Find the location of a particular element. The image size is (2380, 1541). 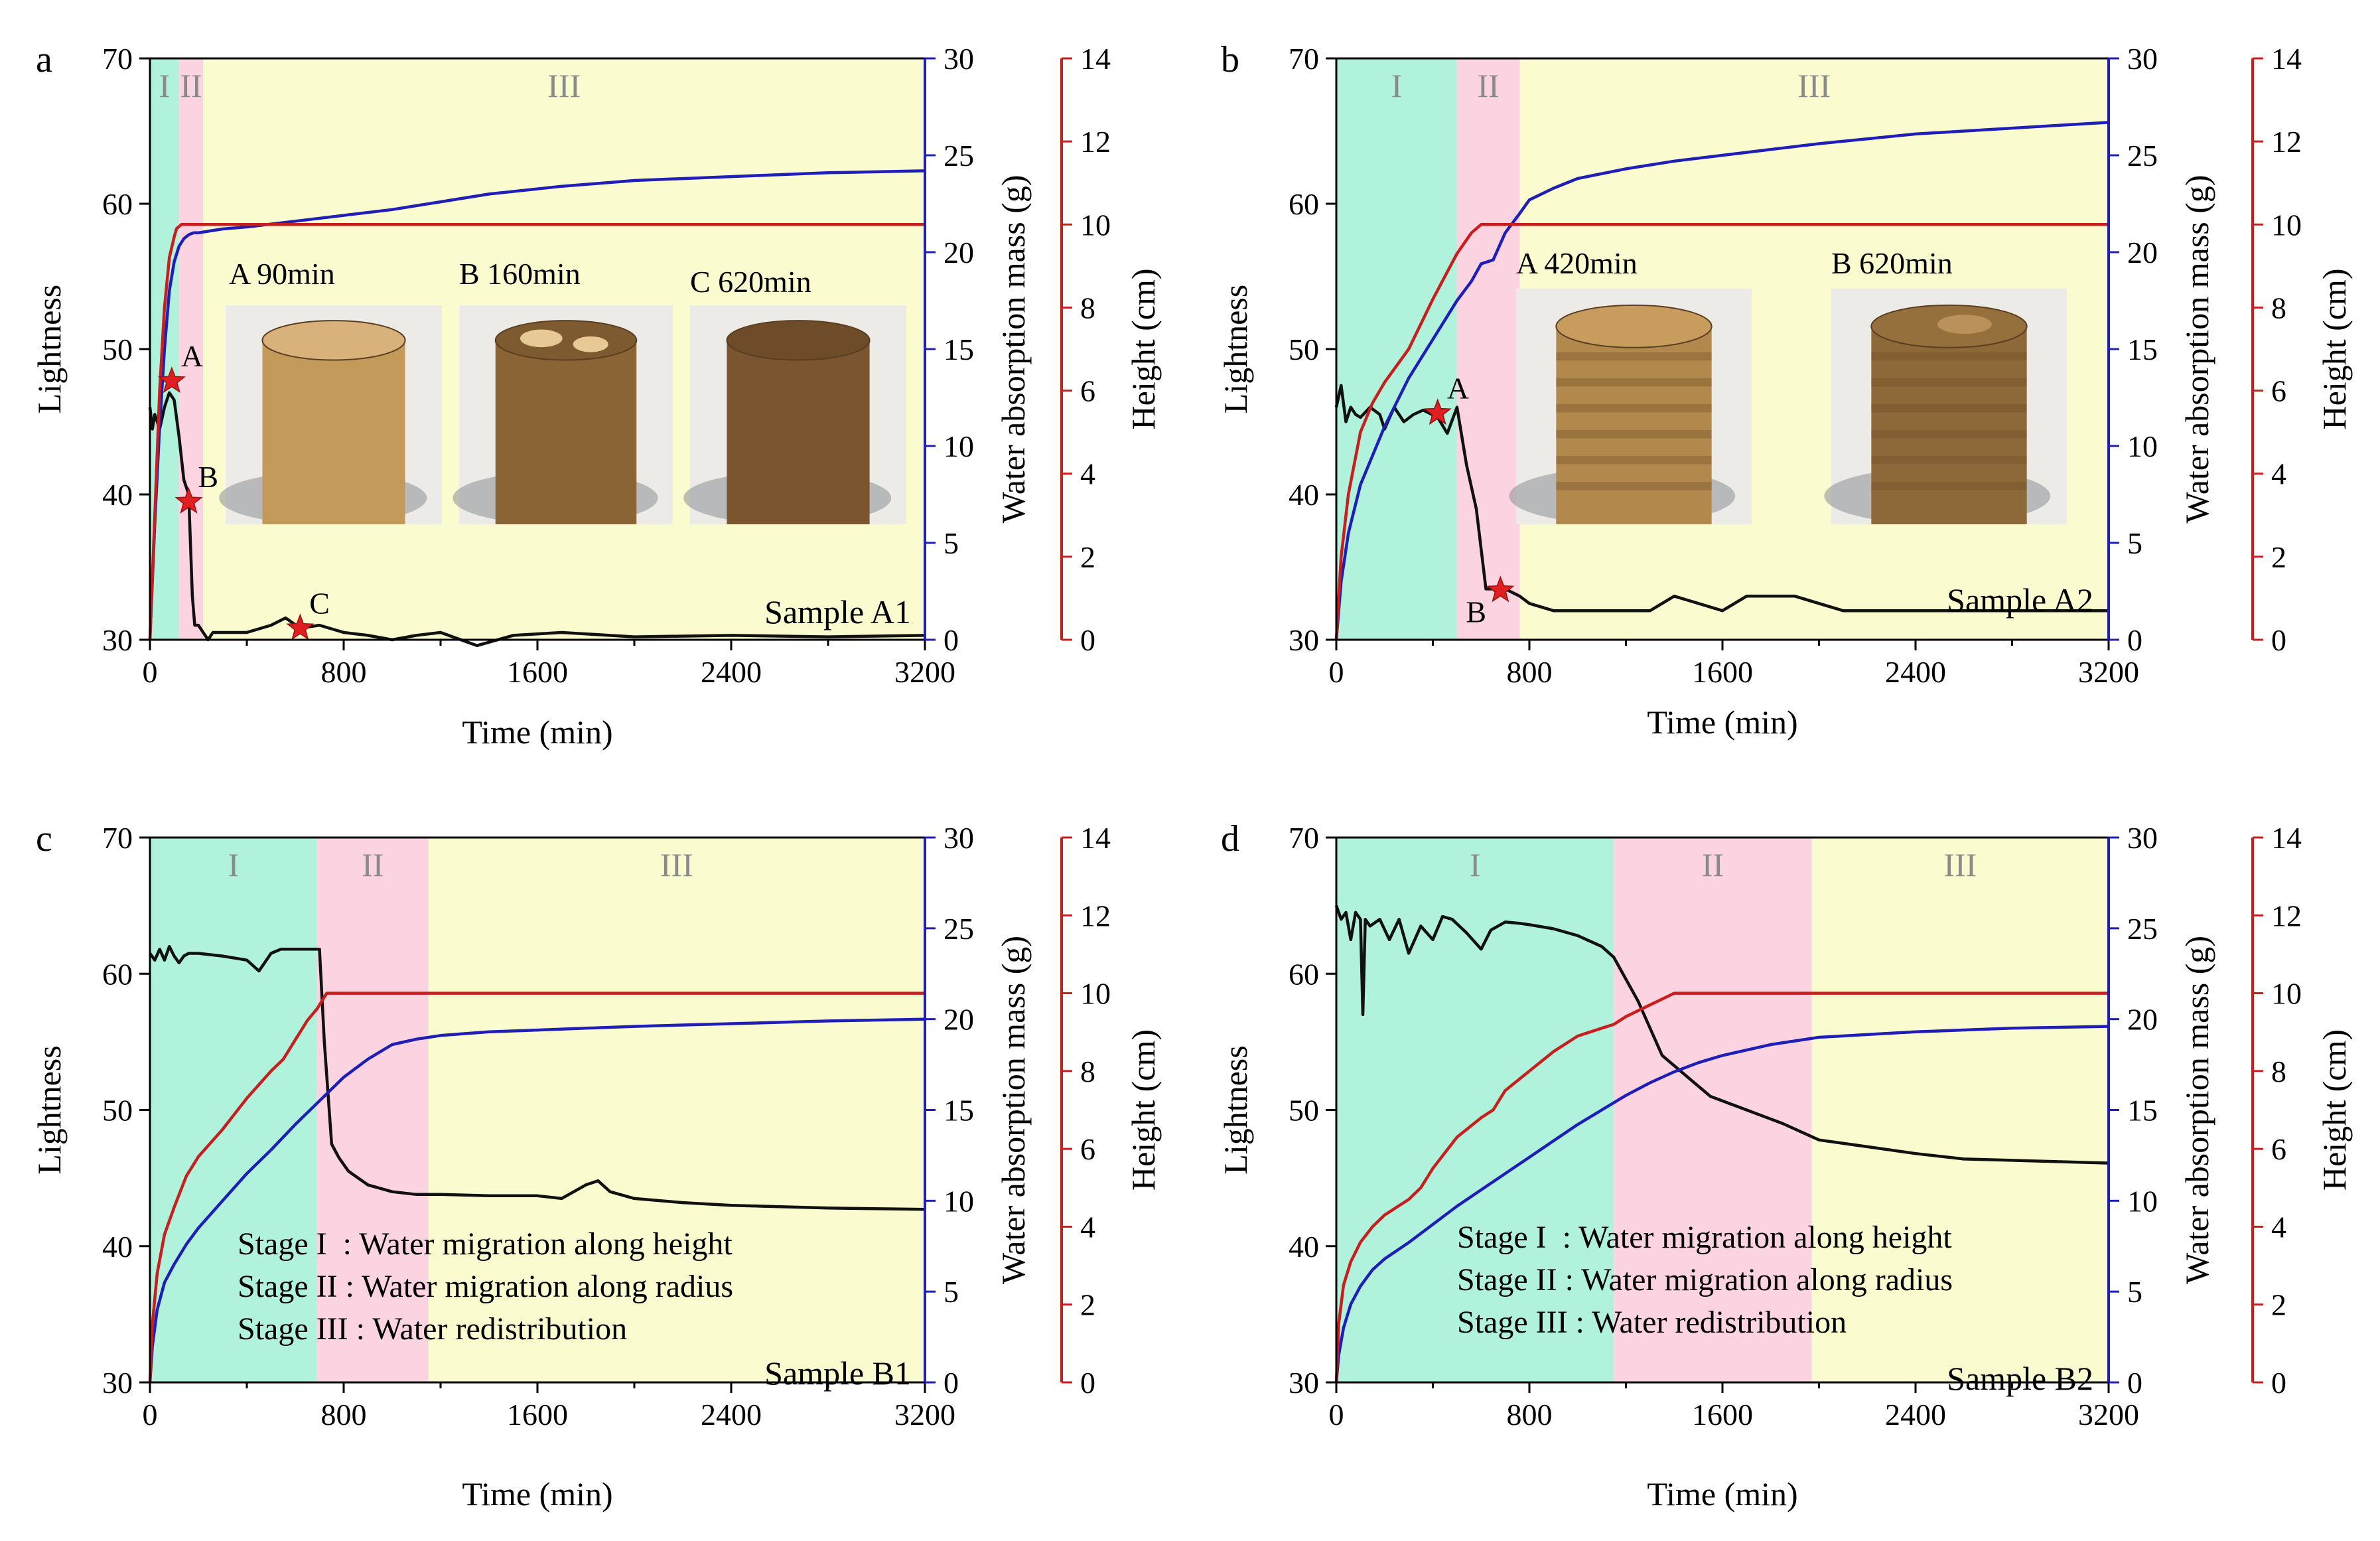

stage-band-b-II is located at coordinates (1488, 349).